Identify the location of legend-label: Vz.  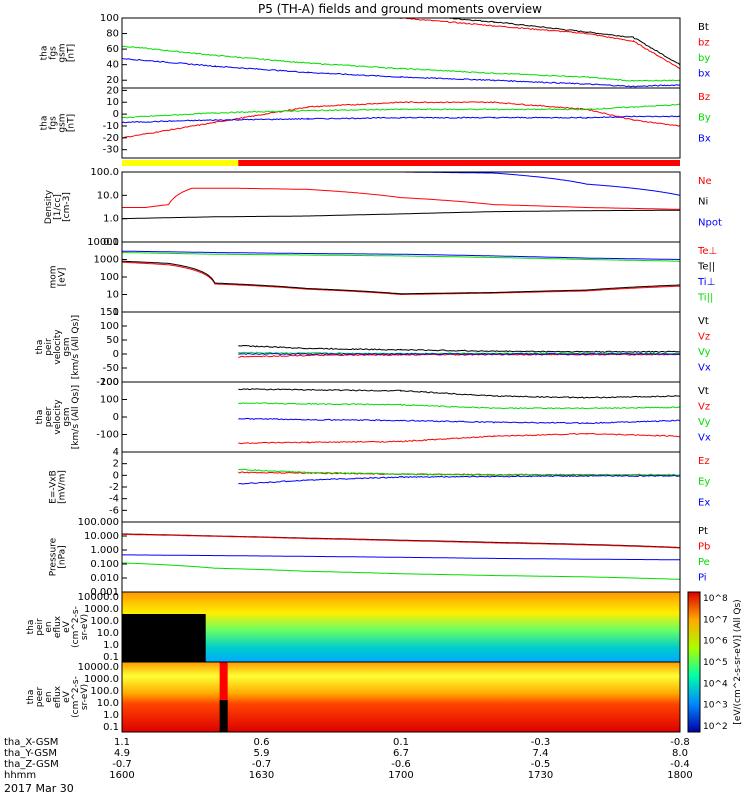
(704, 407).